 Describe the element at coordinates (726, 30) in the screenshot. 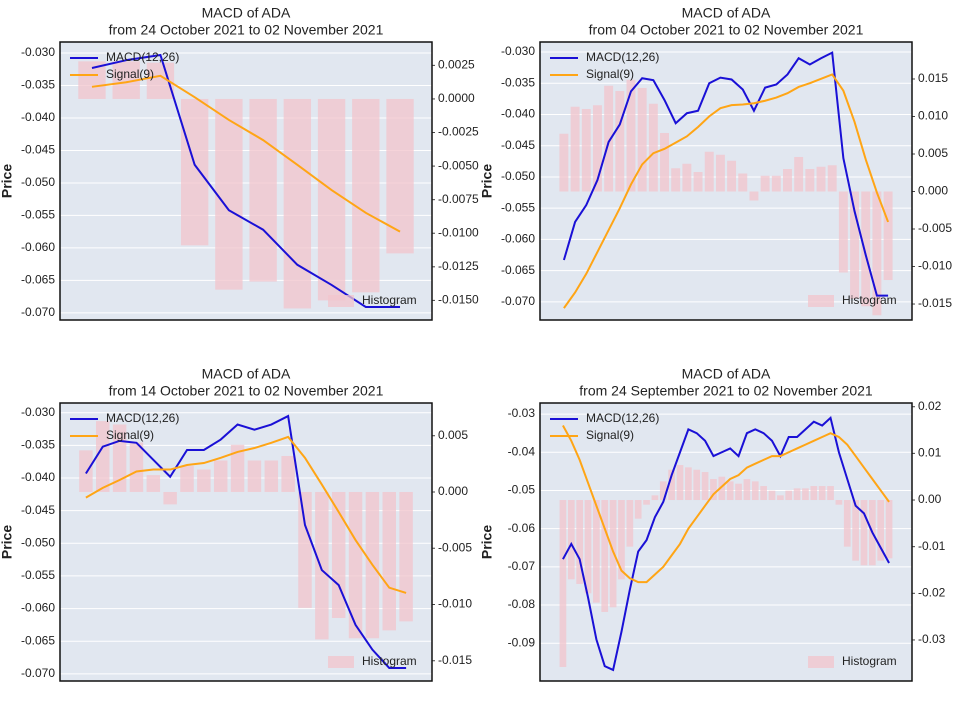

I see `chart-subtitle: from 04 October 2021 to 02 November 2021` at that location.